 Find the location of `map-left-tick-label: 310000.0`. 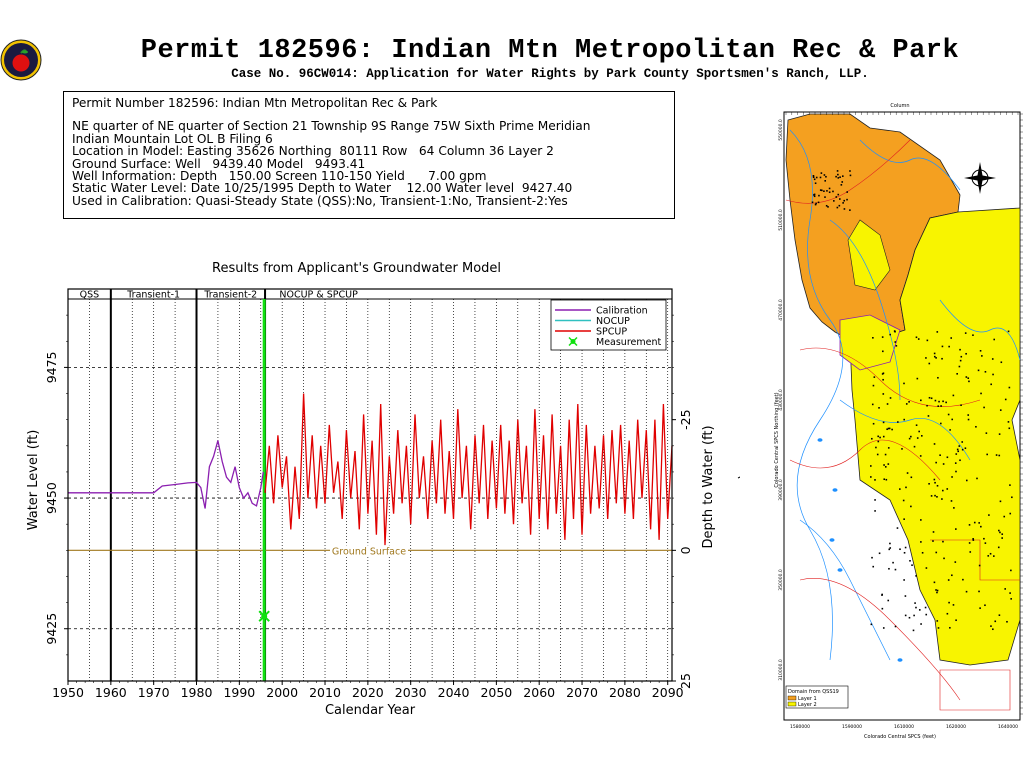

map-left-tick-label: 310000.0 is located at coordinates (781, 670).